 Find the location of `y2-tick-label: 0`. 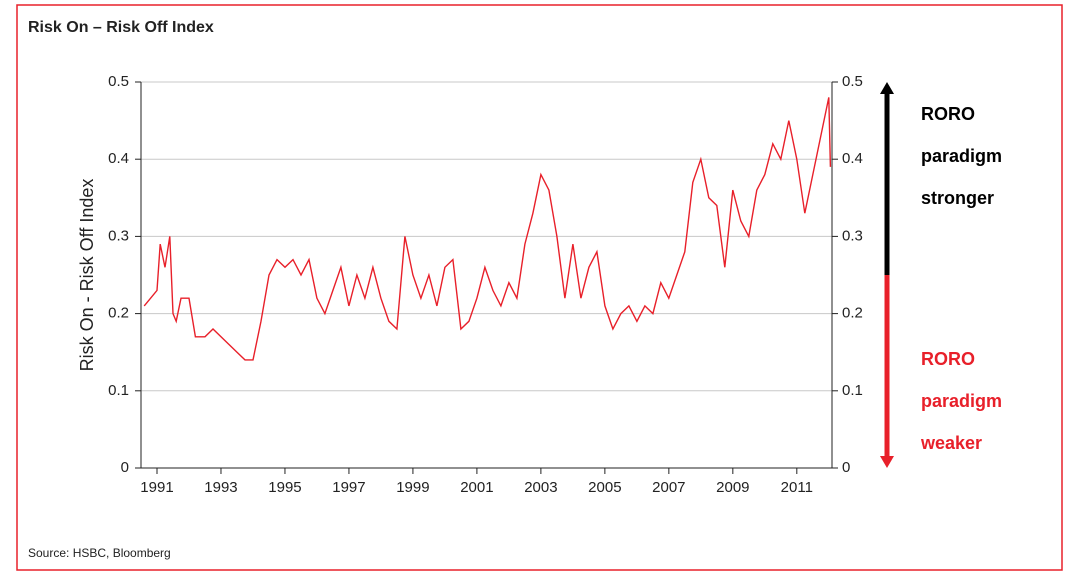

y2-tick-label: 0 is located at coordinates (846, 467).